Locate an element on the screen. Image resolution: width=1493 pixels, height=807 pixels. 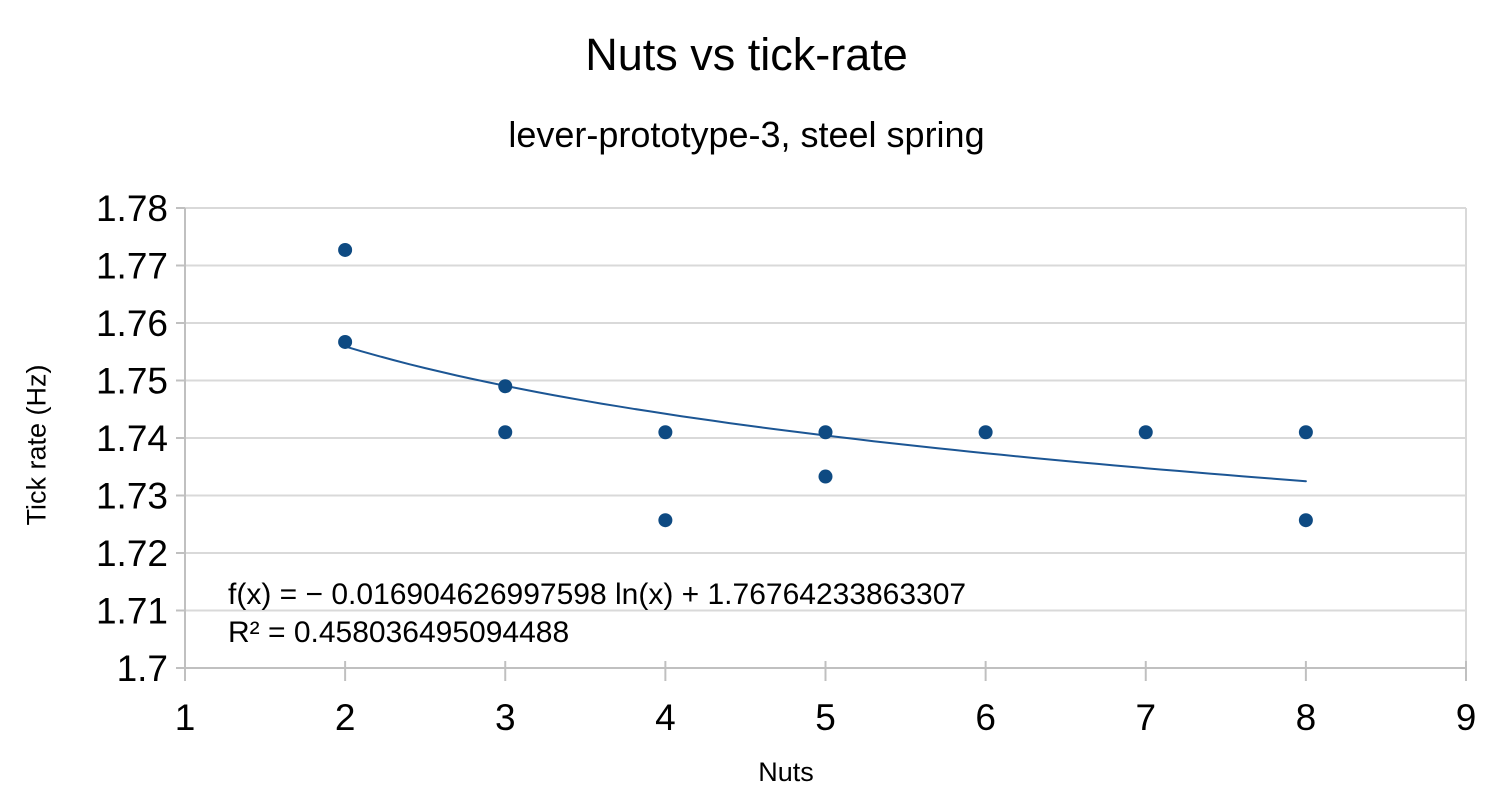
x-axis-title: Nuts is located at coordinates (786, 772).